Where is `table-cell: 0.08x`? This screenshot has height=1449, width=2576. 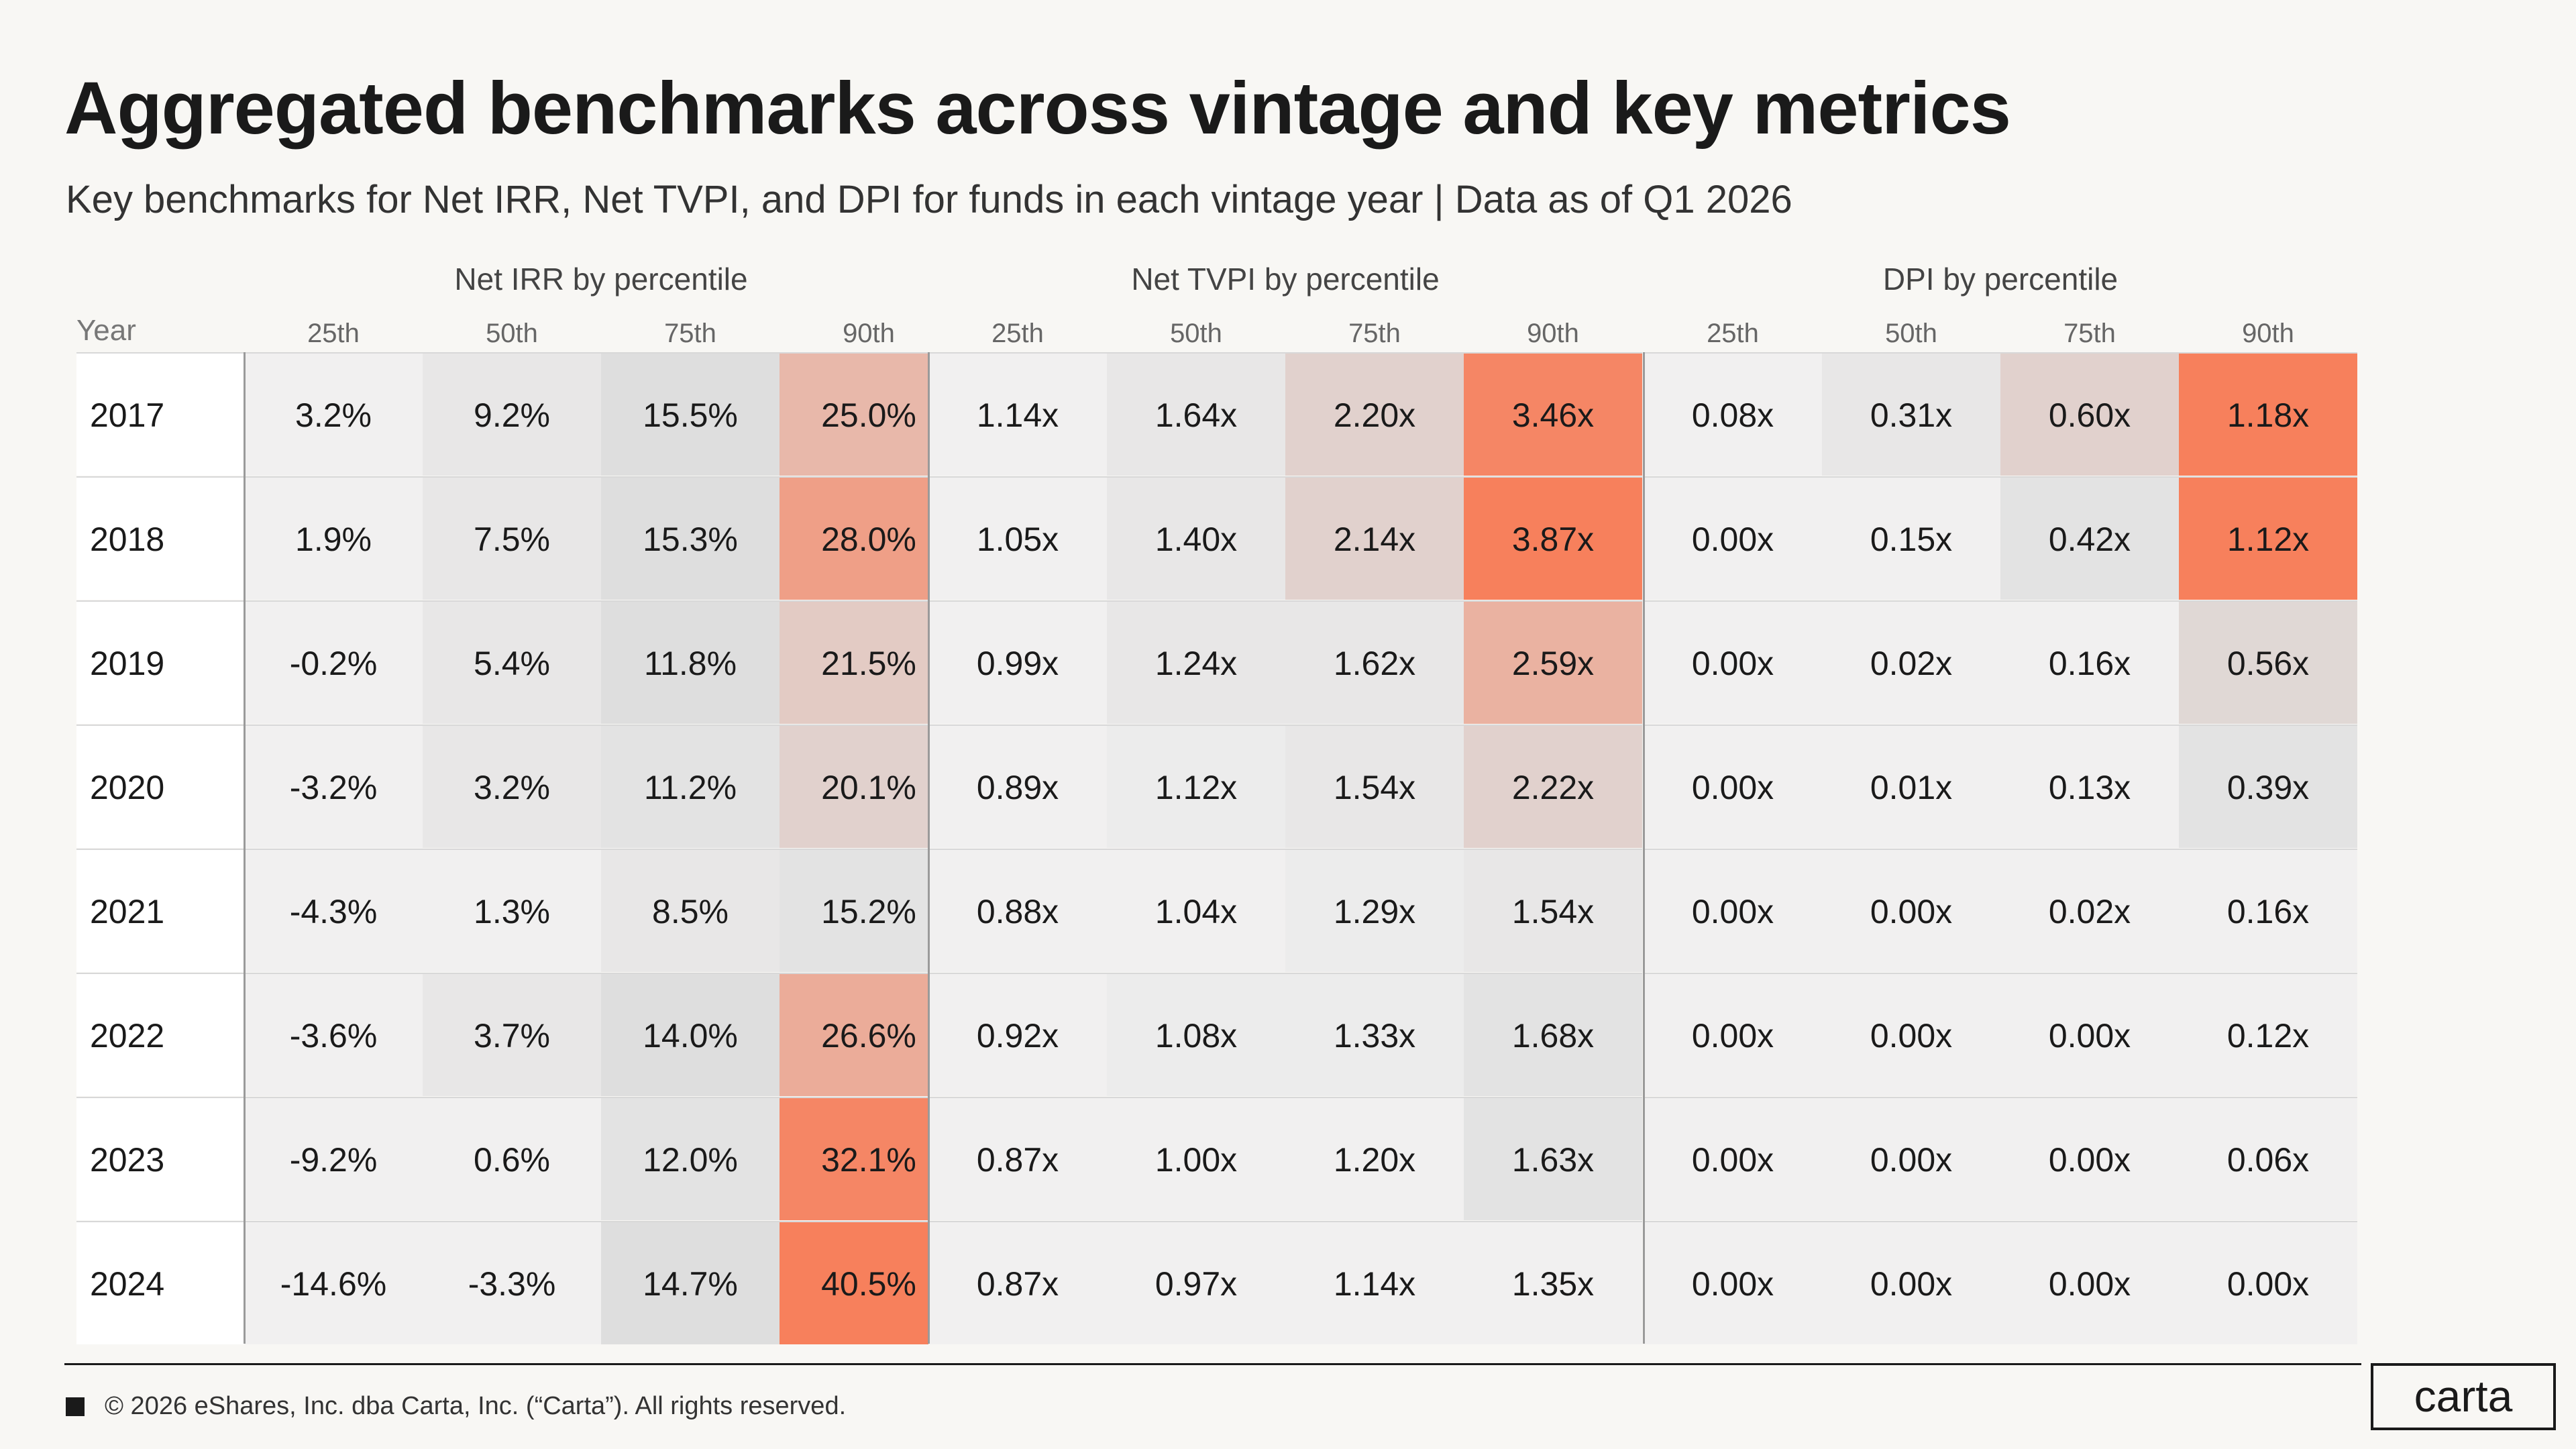
table-cell: 0.08x is located at coordinates (1733, 414).